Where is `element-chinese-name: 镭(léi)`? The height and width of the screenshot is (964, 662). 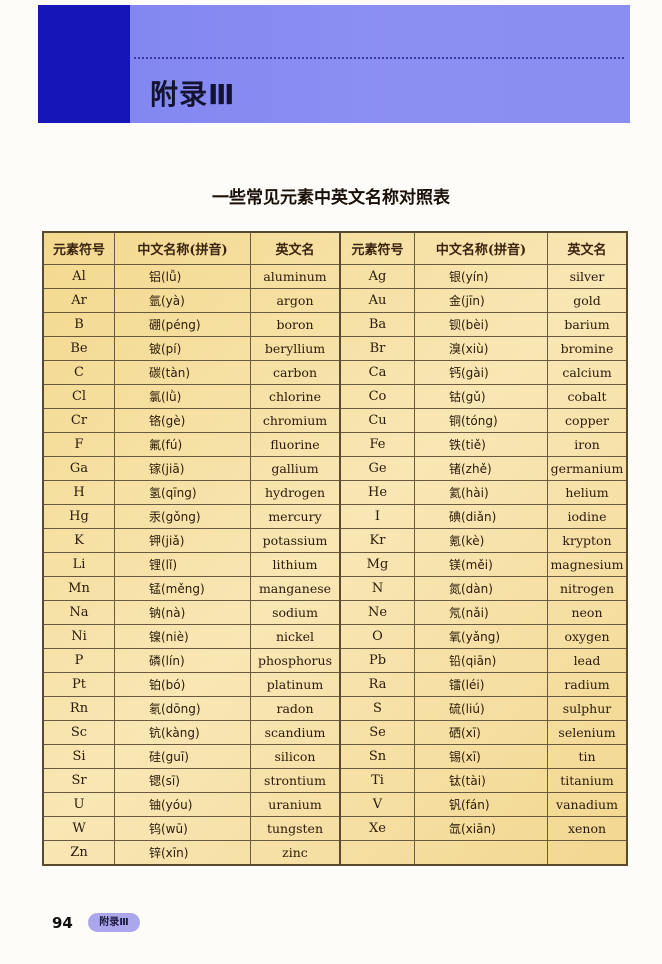
element-chinese-name: 镭(léi) is located at coordinates (481, 684).